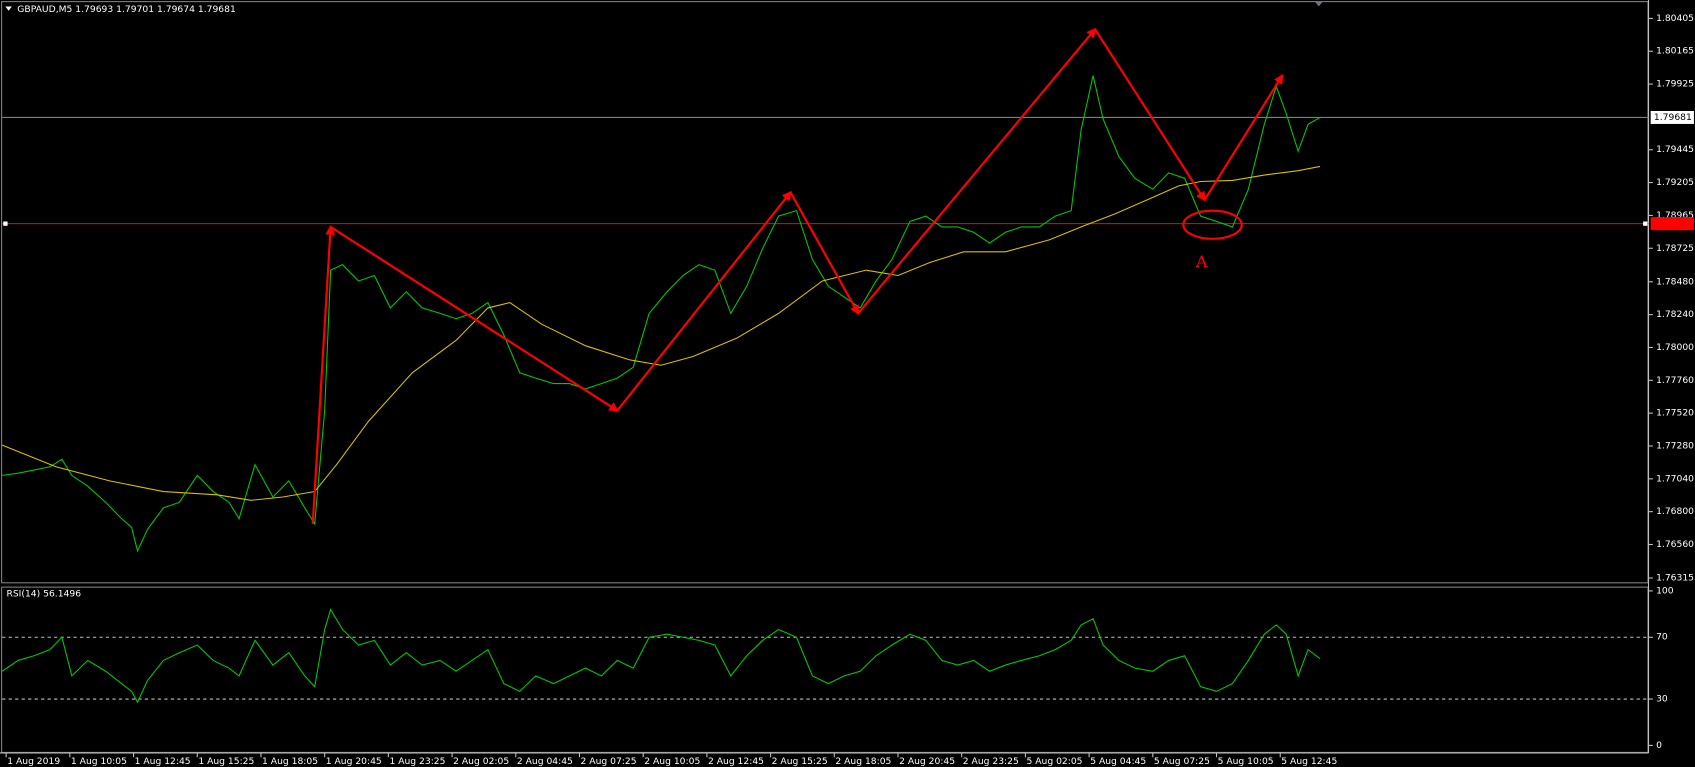 The width and height of the screenshot is (1695, 767). Describe the element at coordinates (163, 761) in the screenshot. I see `x-tick-label: 1 Aug 12:45` at that location.